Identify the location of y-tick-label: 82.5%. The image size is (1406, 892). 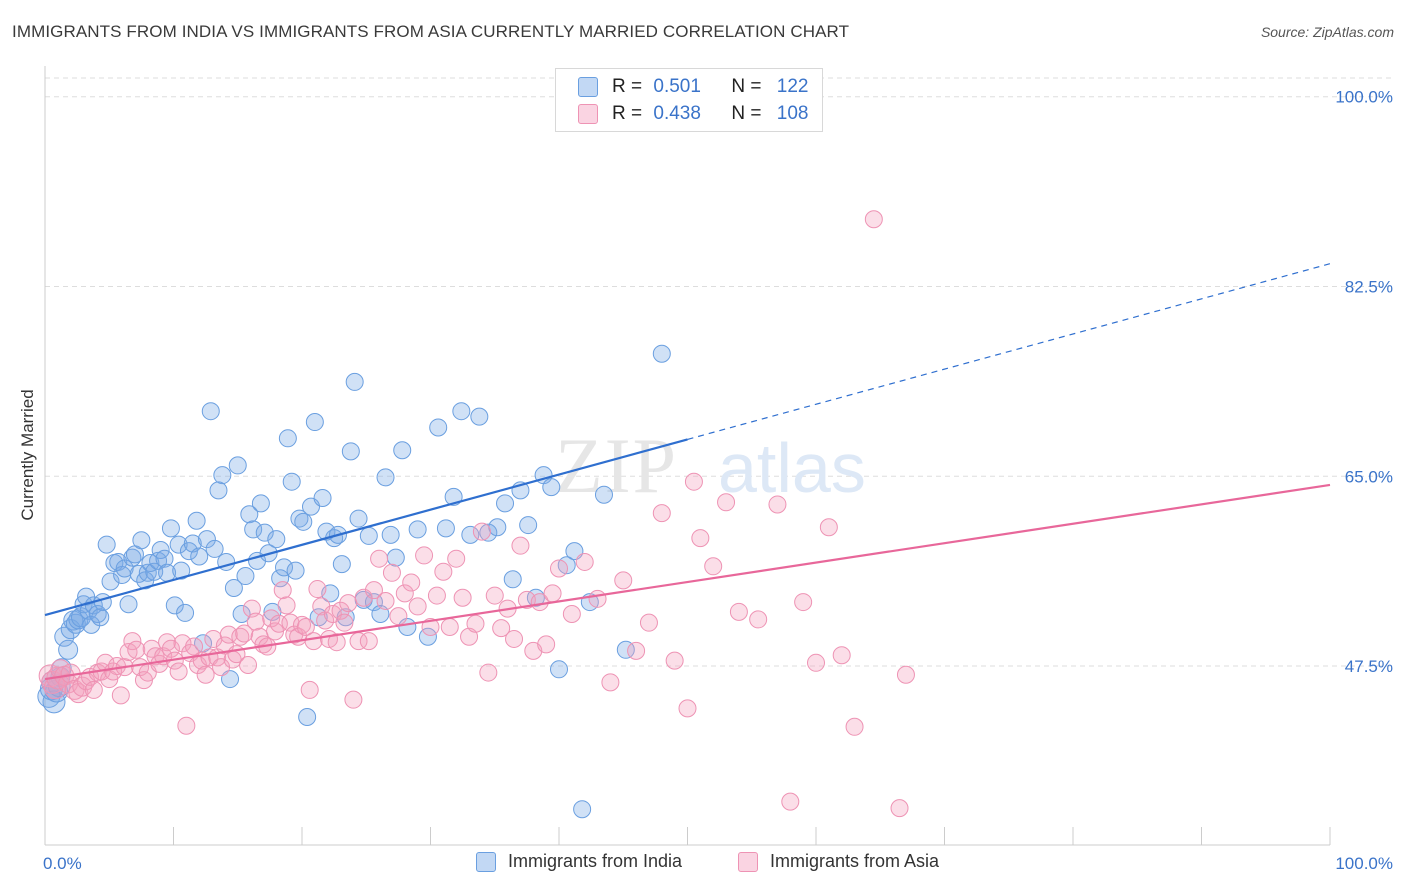
(1369, 286).